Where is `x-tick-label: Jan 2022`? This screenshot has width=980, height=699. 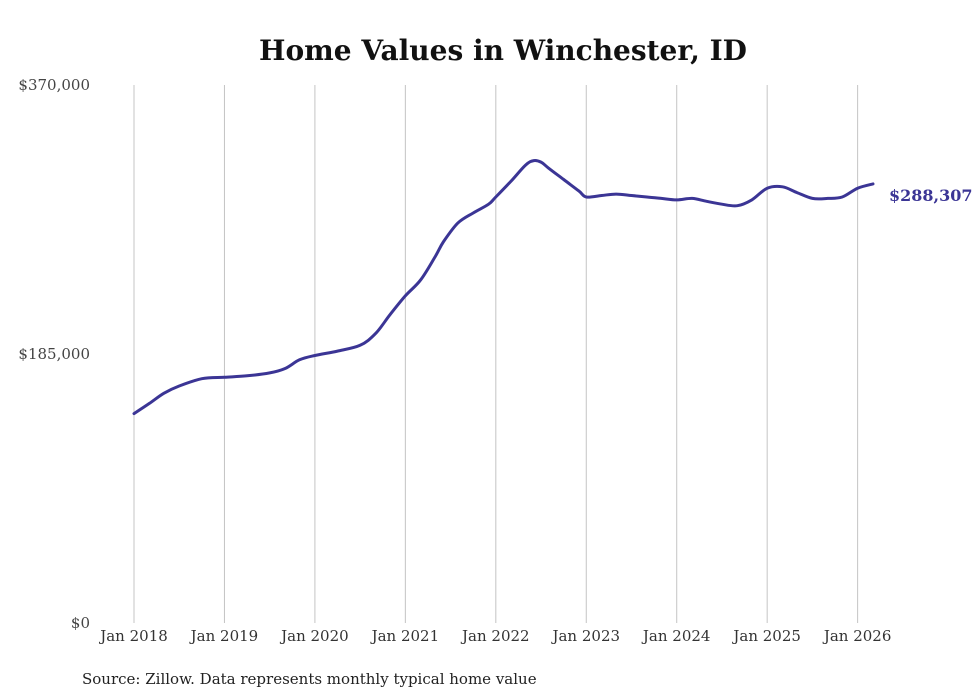 x-tick-label: Jan 2022 is located at coordinates (495, 636).